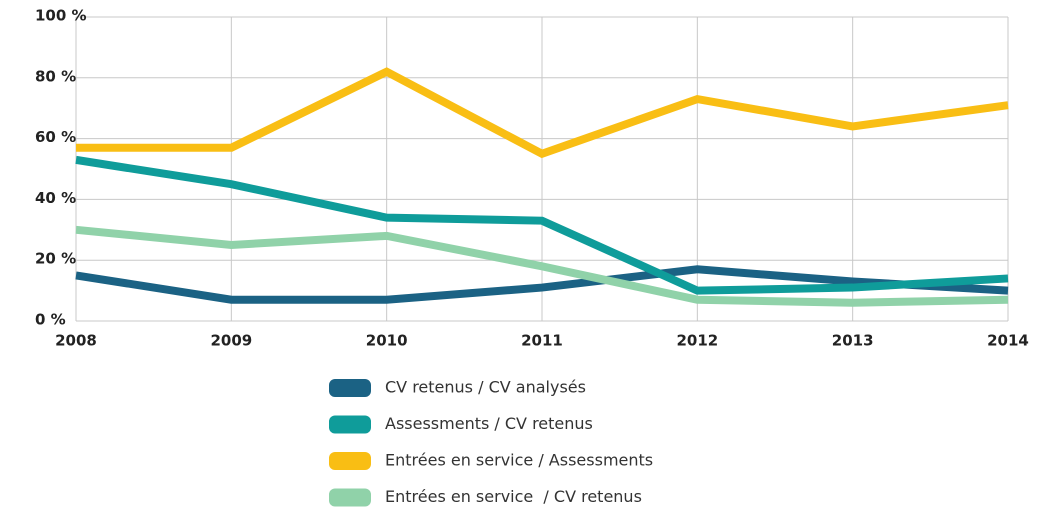  I want to click on x-tick-label: 2012, so click(697, 341).